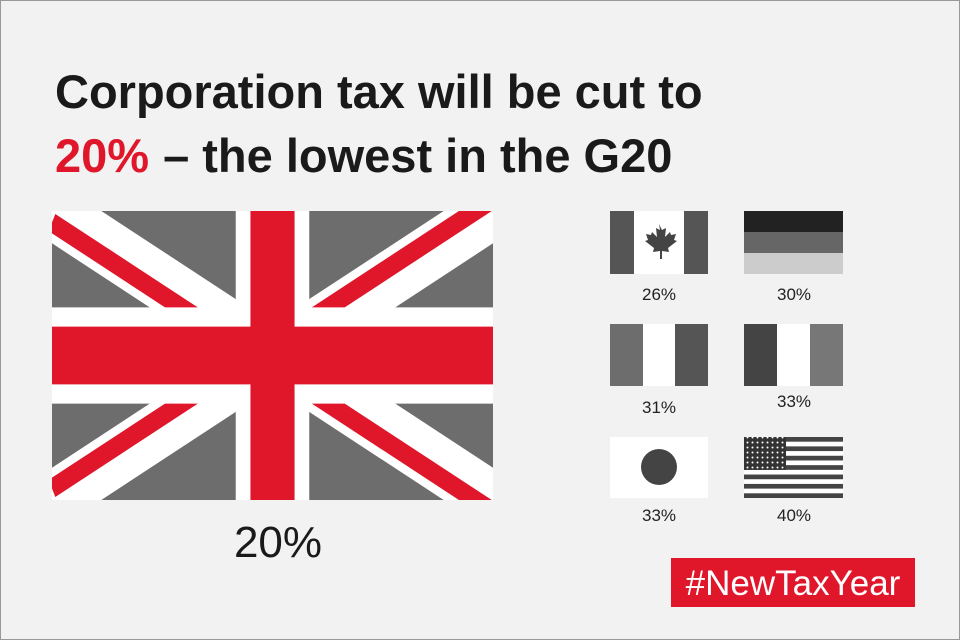 The height and width of the screenshot is (640, 960). What do you see at coordinates (794, 294) in the screenshot?
I see `flag-label: 30%` at bounding box center [794, 294].